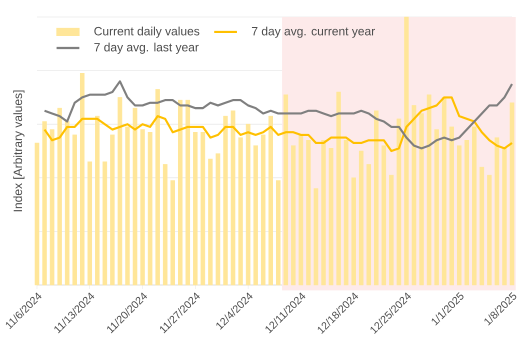  Describe the element at coordinates (18, 151) in the screenshot. I see `y-axis-title: Index [Arbitrary values]` at that location.